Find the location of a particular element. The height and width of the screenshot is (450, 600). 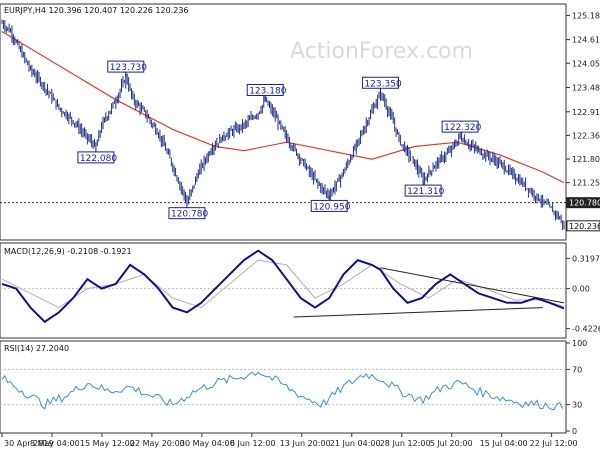

price-y-tick-label: 124.055 is located at coordinates (586, 63).